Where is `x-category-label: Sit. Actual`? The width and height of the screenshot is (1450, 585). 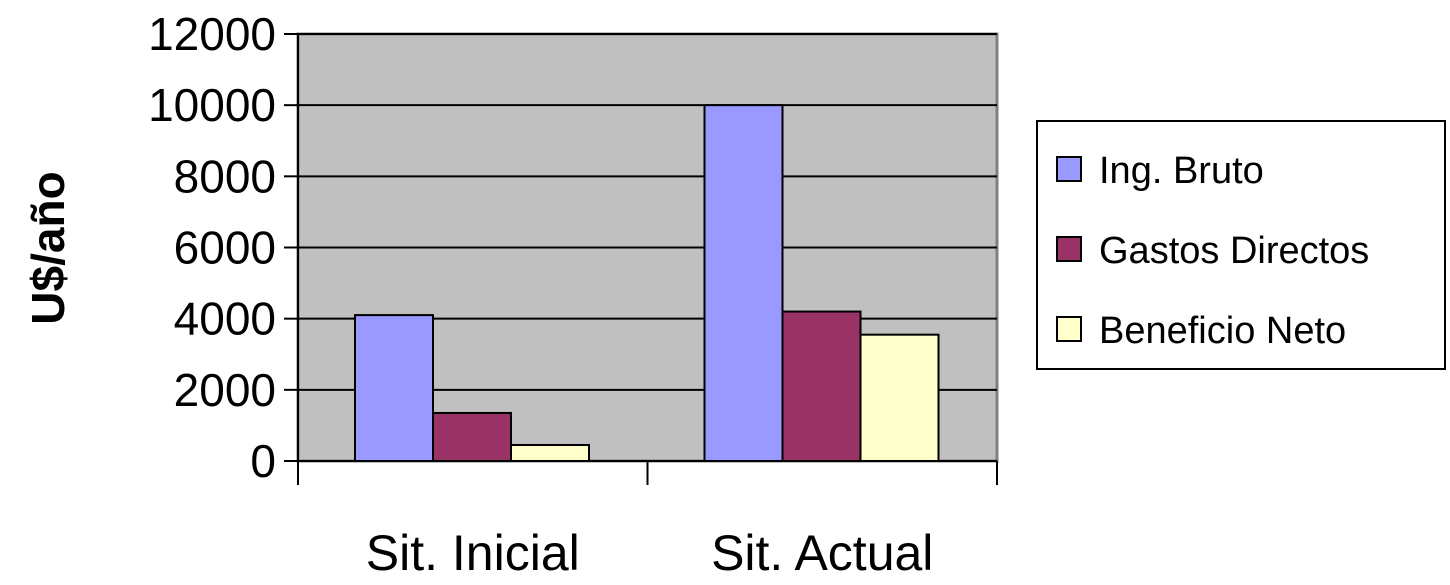
x-category-label: Sit. Actual is located at coordinates (822, 552).